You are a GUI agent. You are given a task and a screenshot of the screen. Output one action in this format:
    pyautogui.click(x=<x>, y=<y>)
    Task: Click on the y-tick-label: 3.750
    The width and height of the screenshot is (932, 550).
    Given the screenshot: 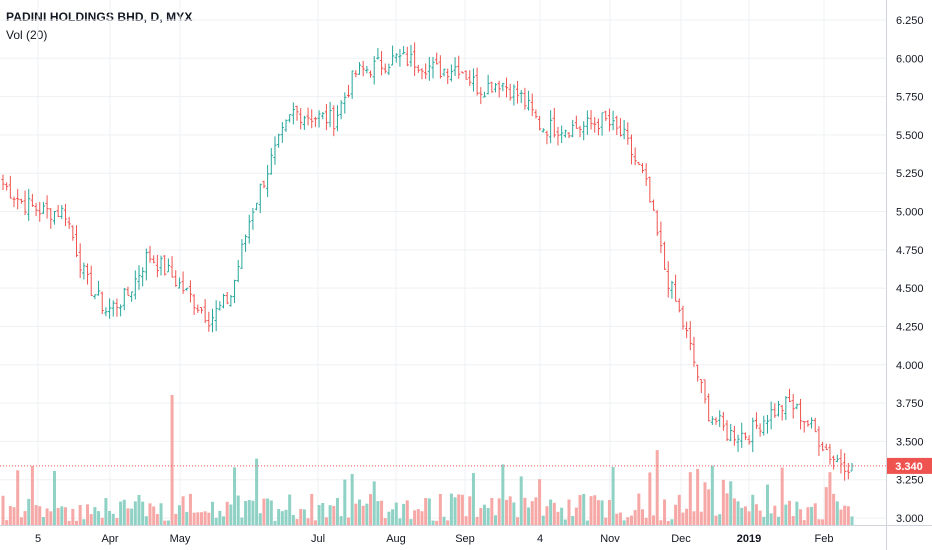 What is the action you would take?
    pyautogui.click(x=910, y=404)
    